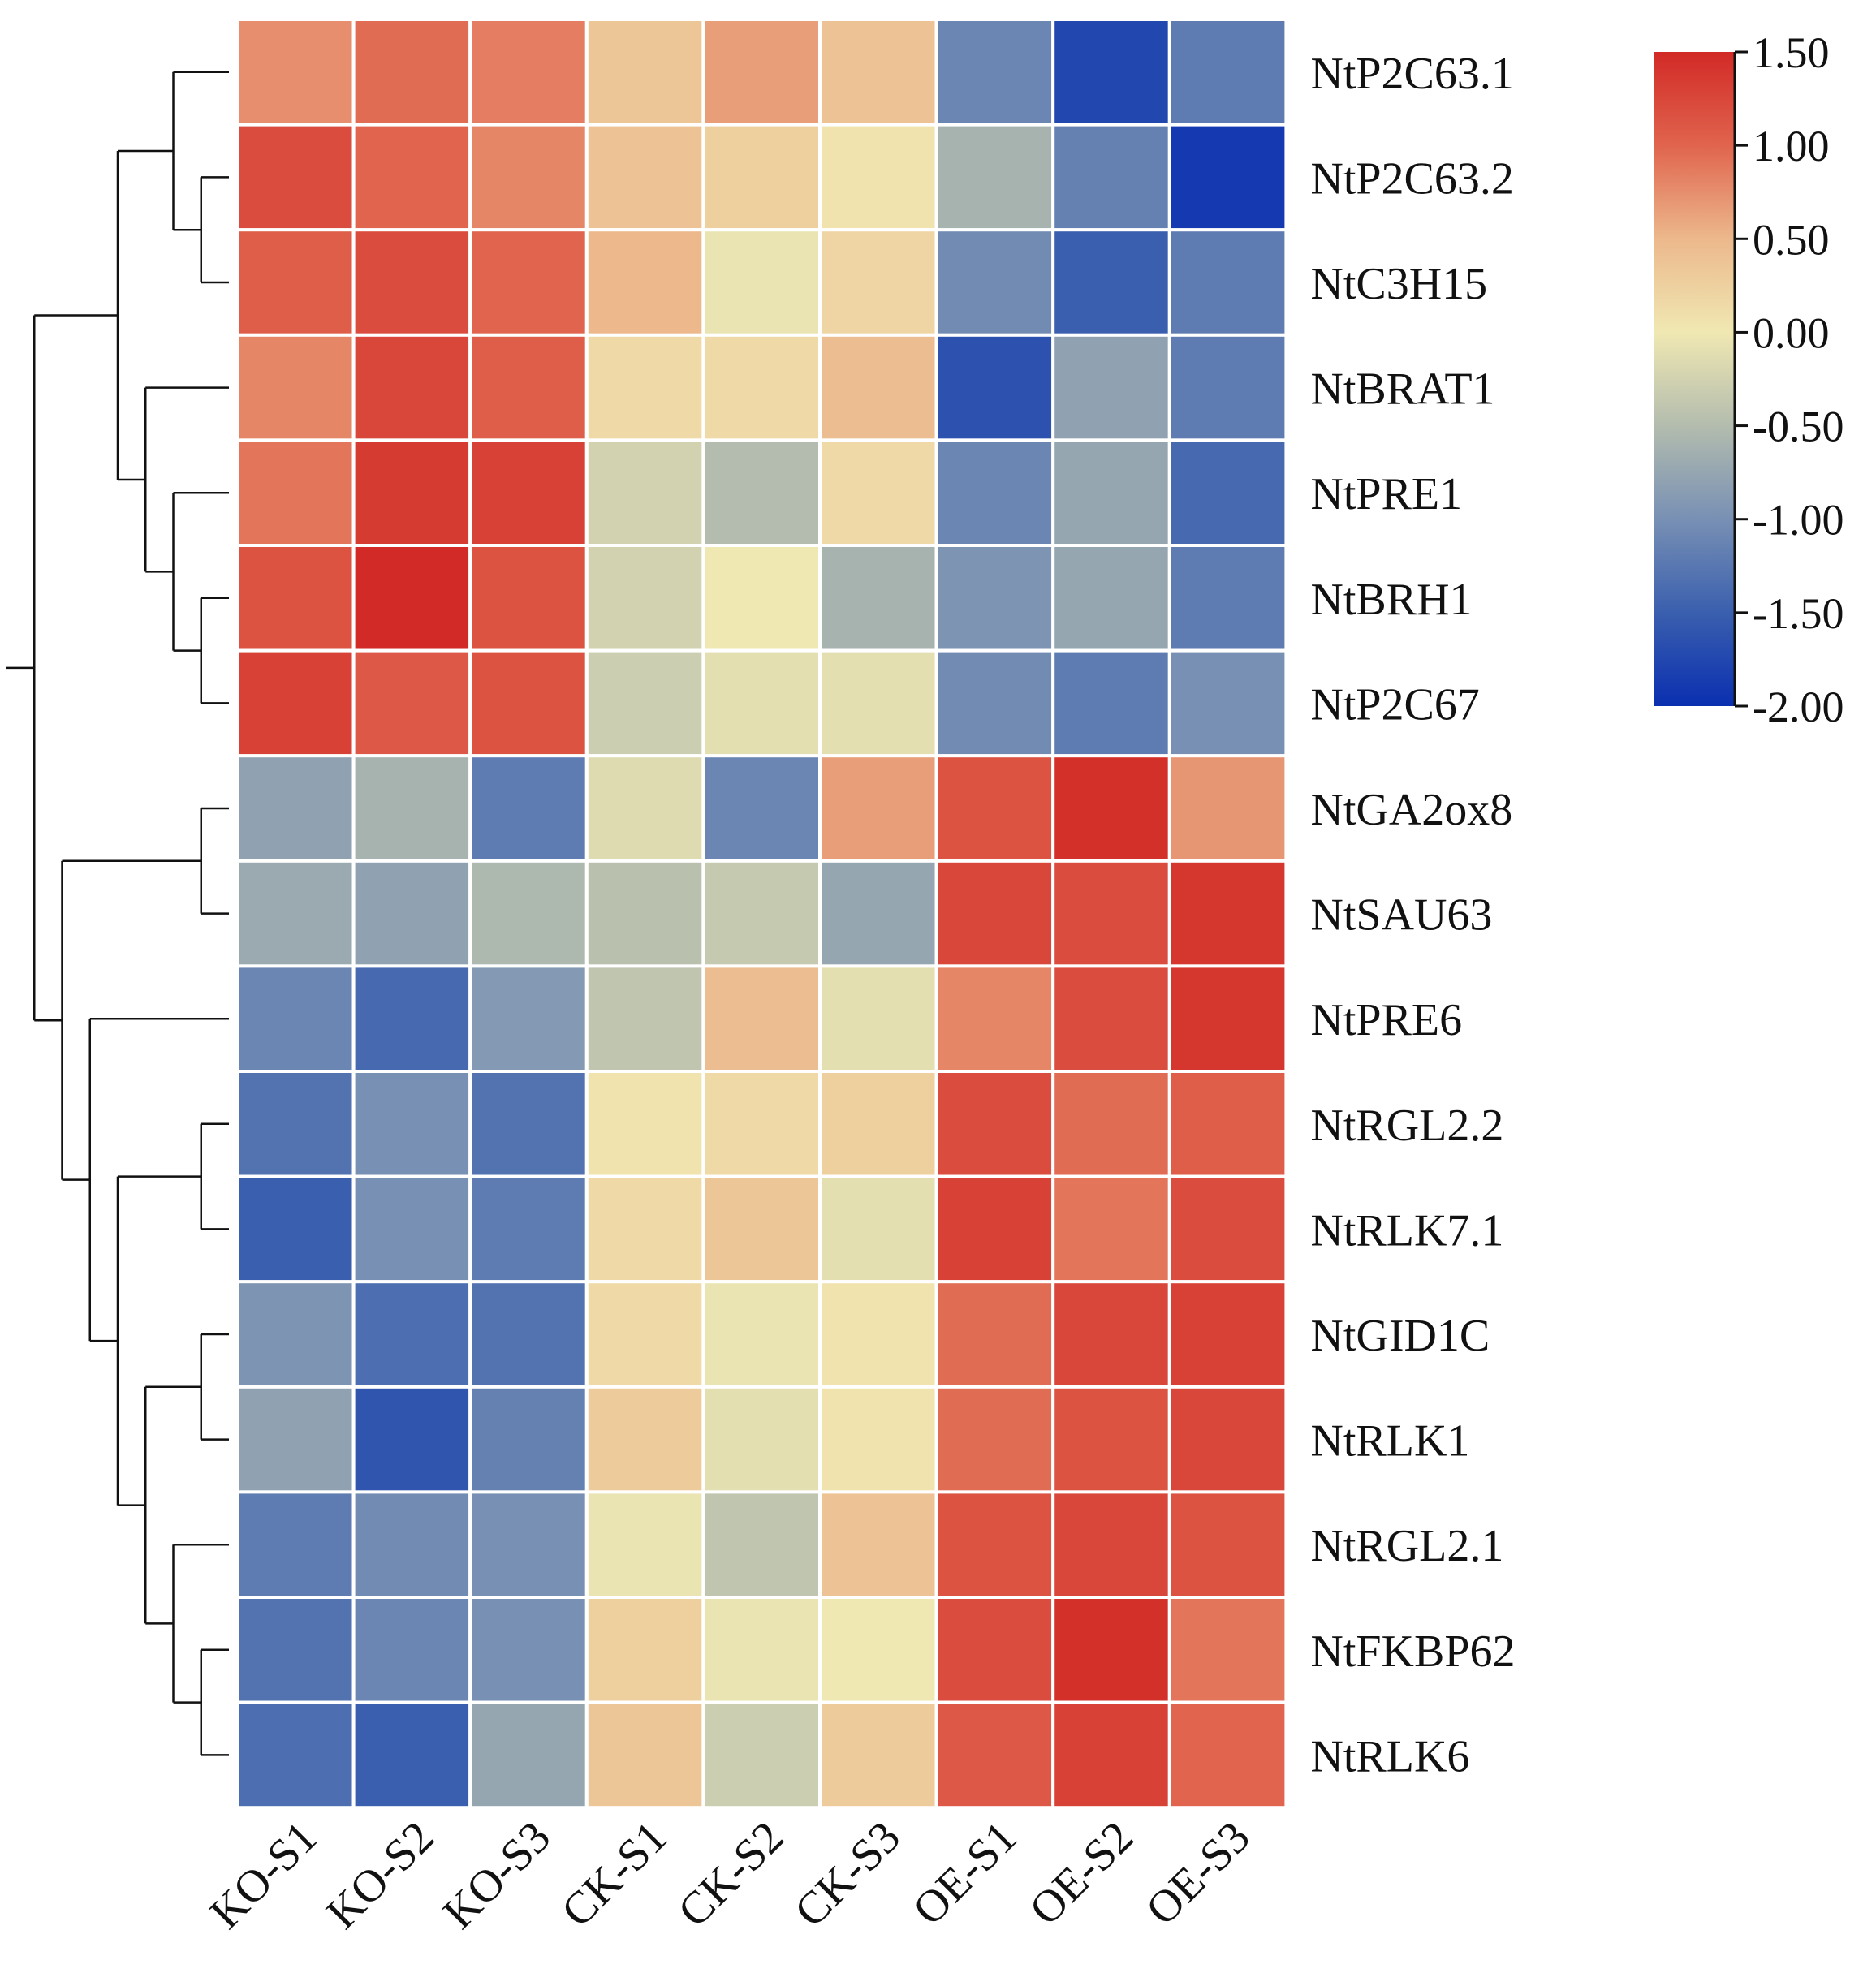 This screenshot has height=1973, width=1876. Describe the element at coordinates (1111, 282) in the screenshot. I see `heatmap-cell-NtC3H15-OE-S2` at that location.